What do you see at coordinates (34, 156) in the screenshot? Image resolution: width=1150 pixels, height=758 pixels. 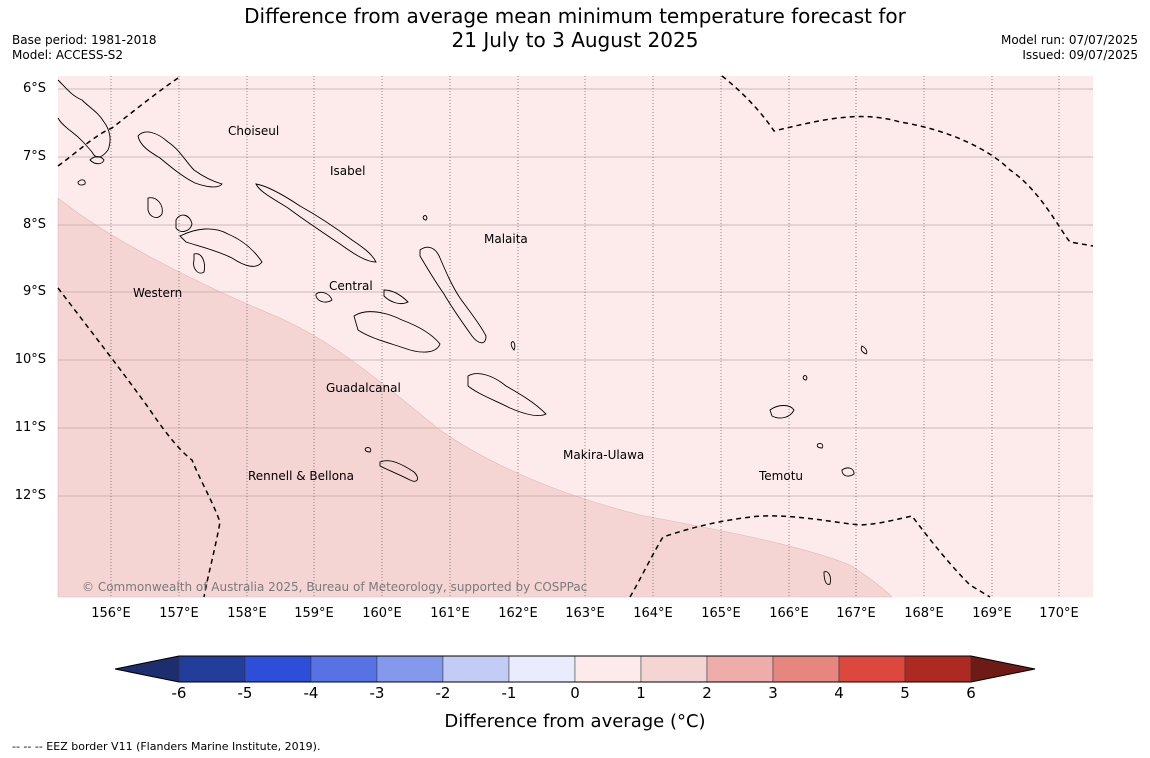 I see `lat-label: 7°S` at bounding box center [34, 156].